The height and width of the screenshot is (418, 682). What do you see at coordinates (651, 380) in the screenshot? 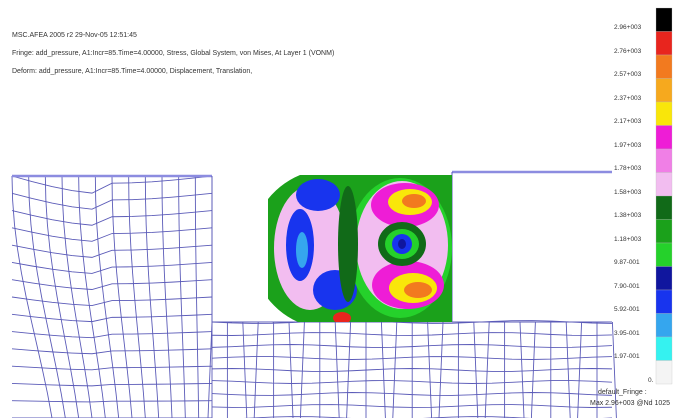
I see `legend-label: 0.` at bounding box center [651, 380].